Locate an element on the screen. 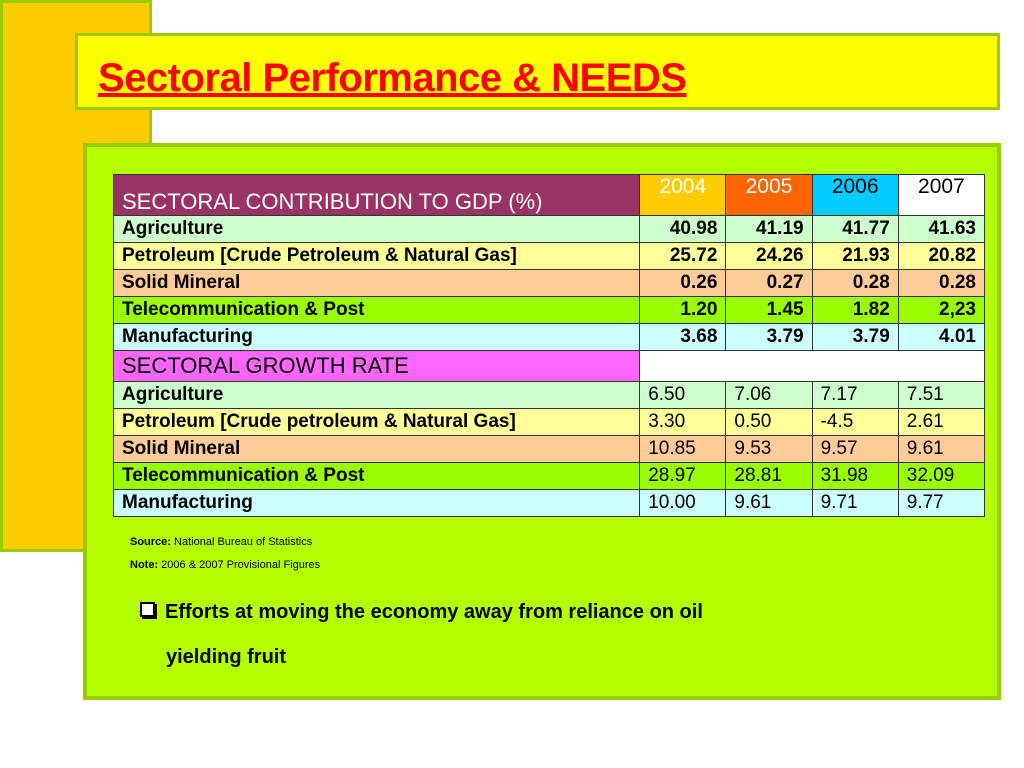  title-box: Sectoral Performance & NEEDS is located at coordinates (537, 71).